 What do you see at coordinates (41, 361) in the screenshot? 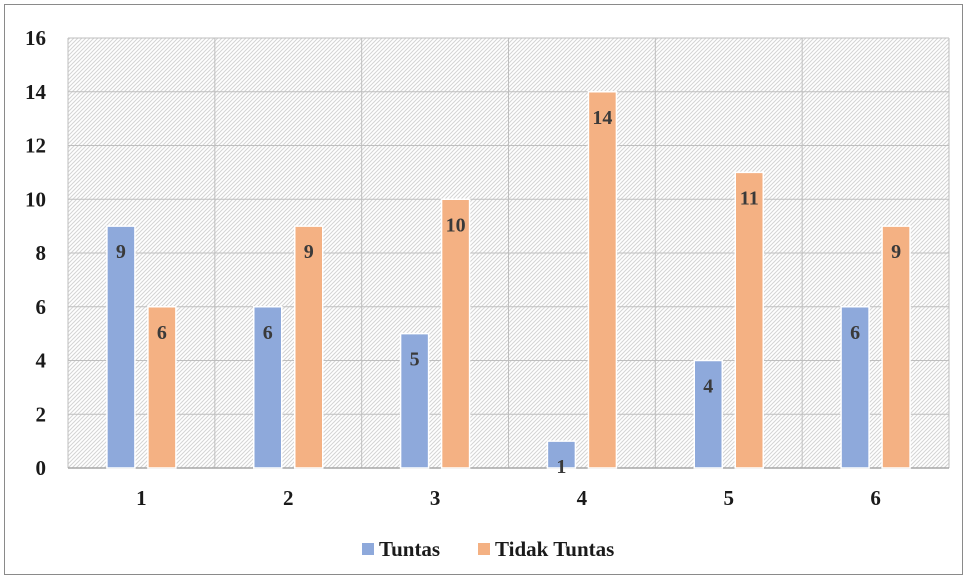
I see `y-tick-label: 4` at bounding box center [41, 361].